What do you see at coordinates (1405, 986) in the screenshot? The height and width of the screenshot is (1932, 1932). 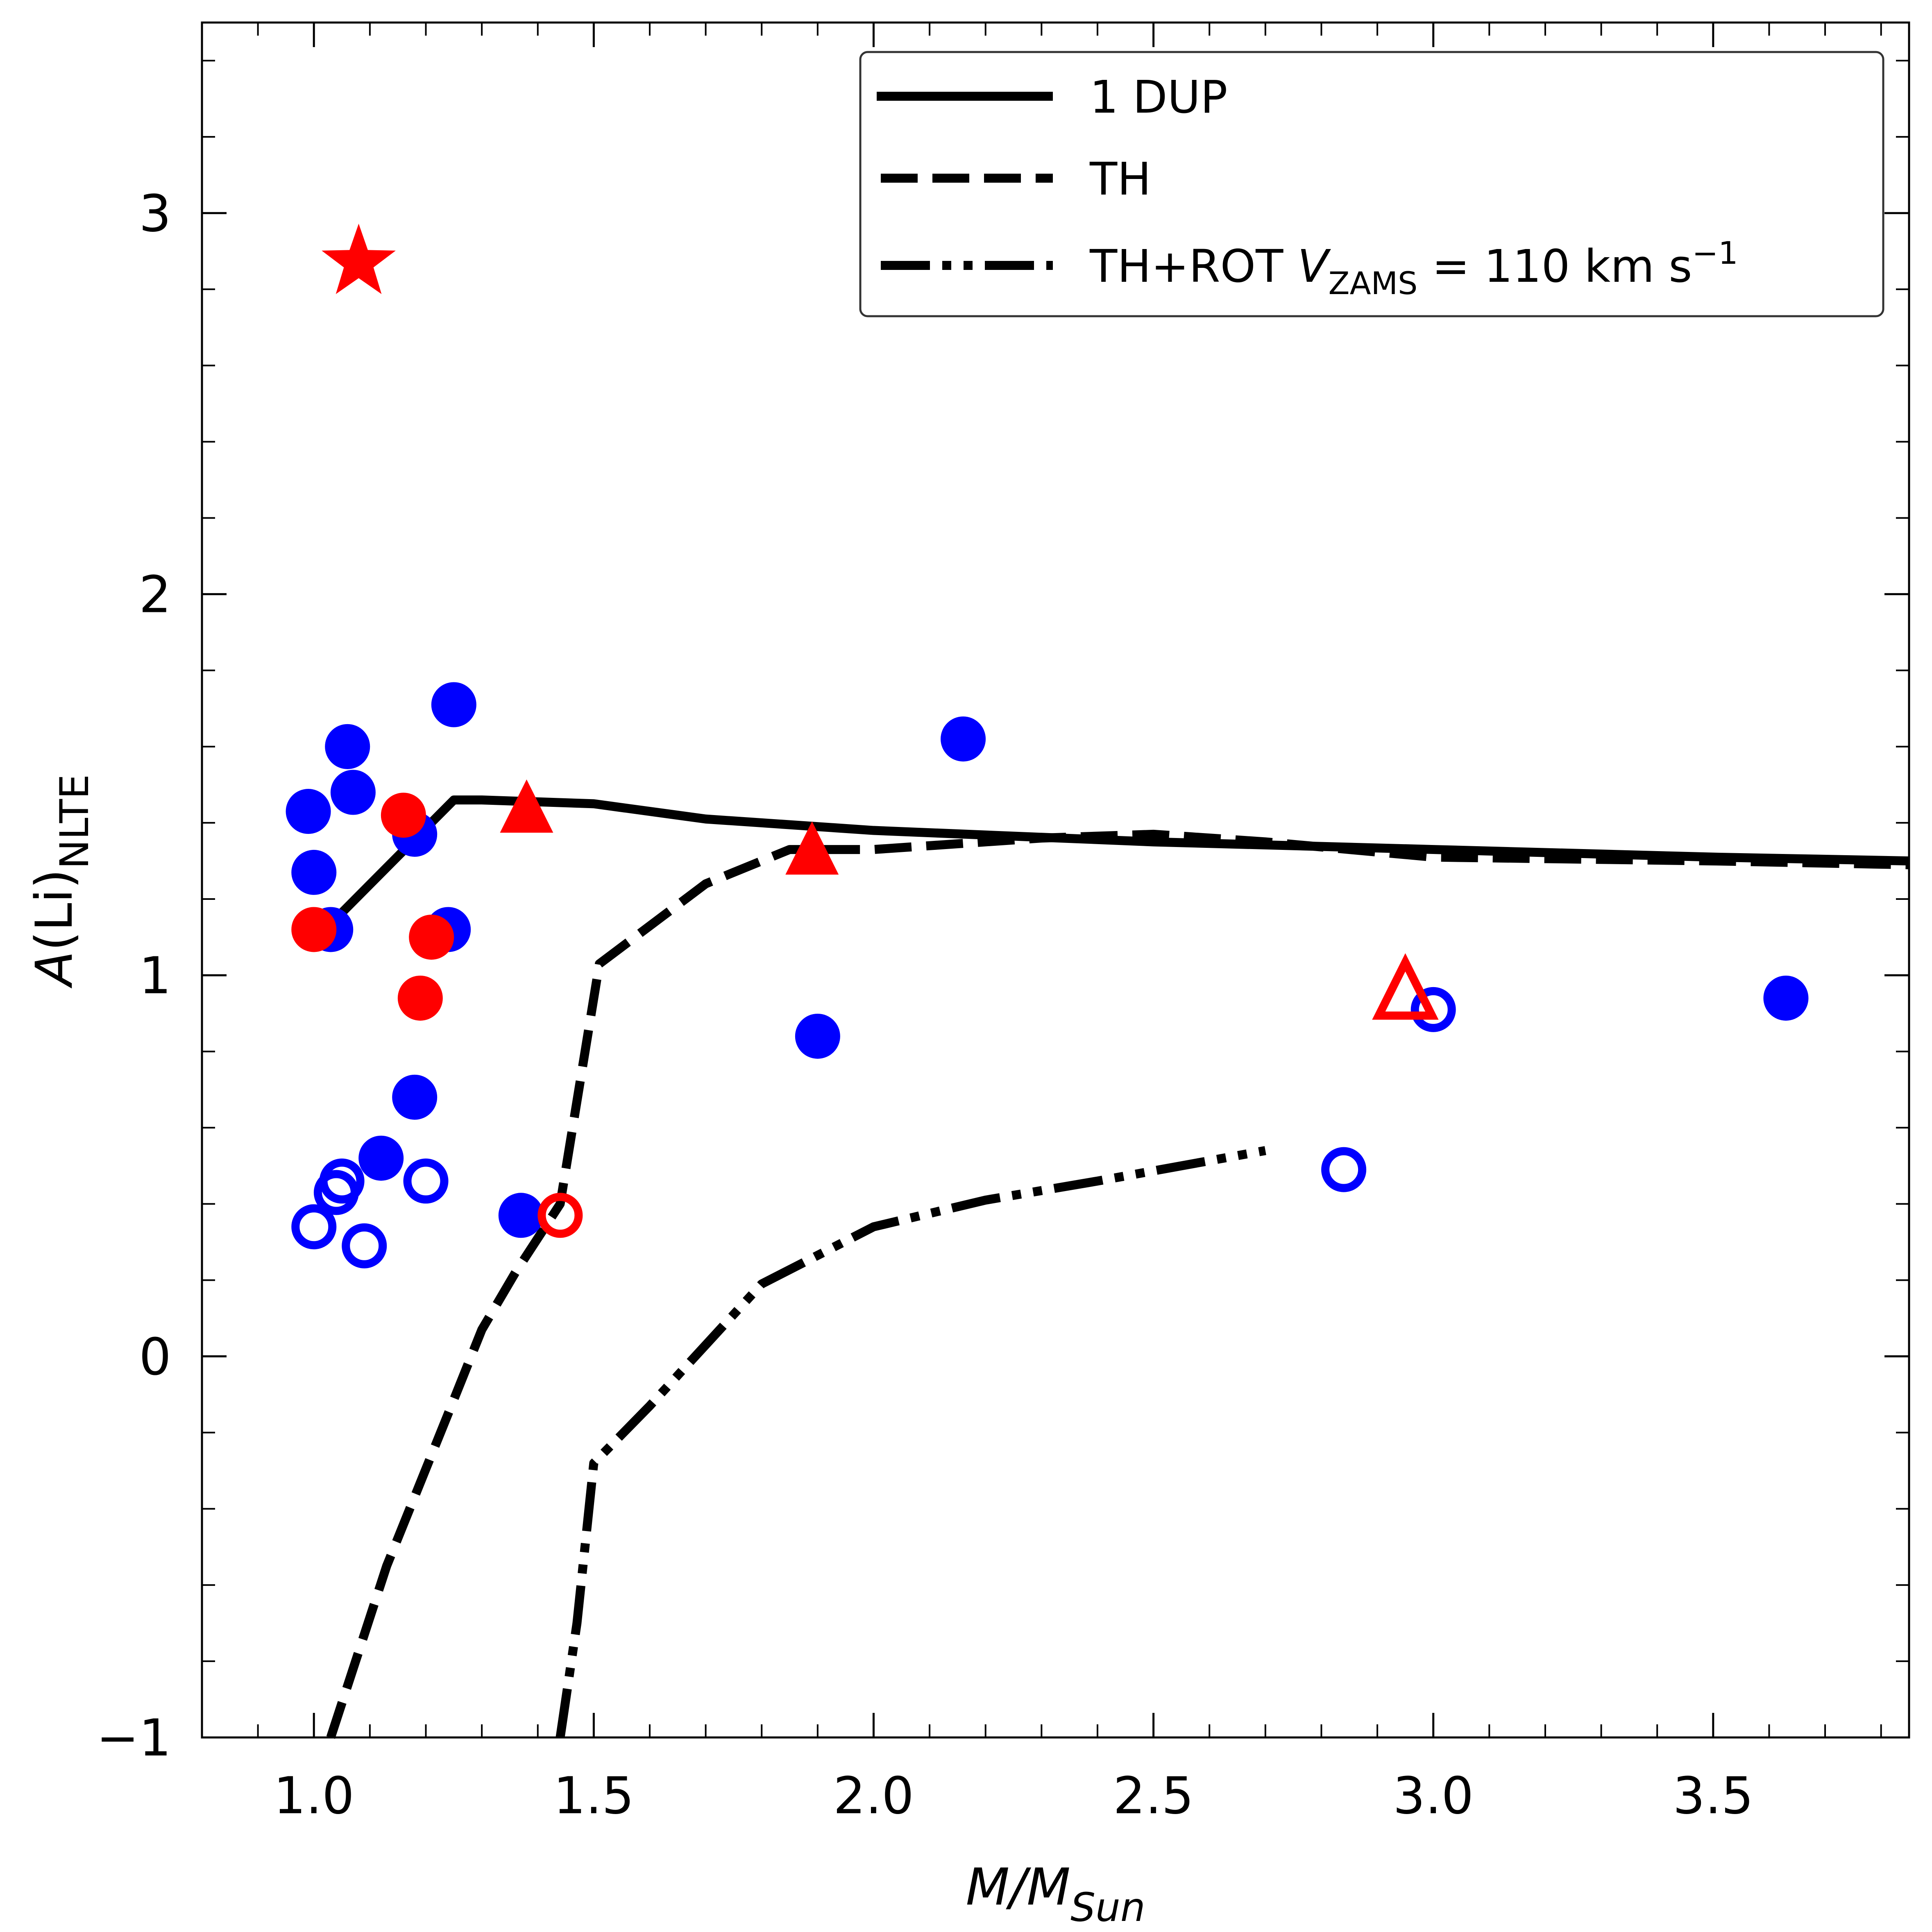 I see `point-red-open-triangle` at bounding box center [1405, 986].